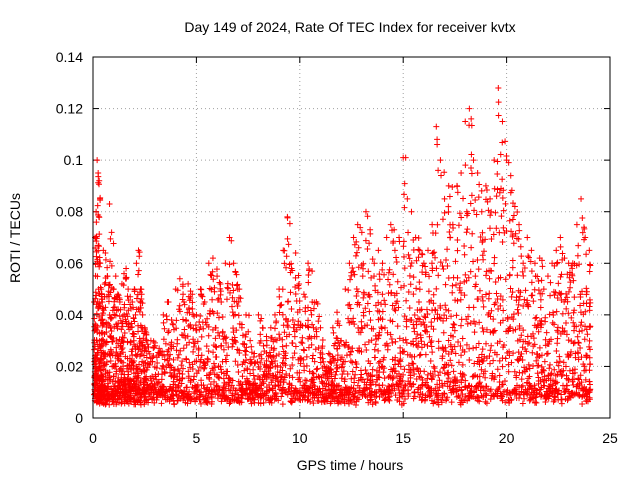  Describe the element at coordinates (197, 438) in the screenshot. I see `x-tick-label: 5` at that location.